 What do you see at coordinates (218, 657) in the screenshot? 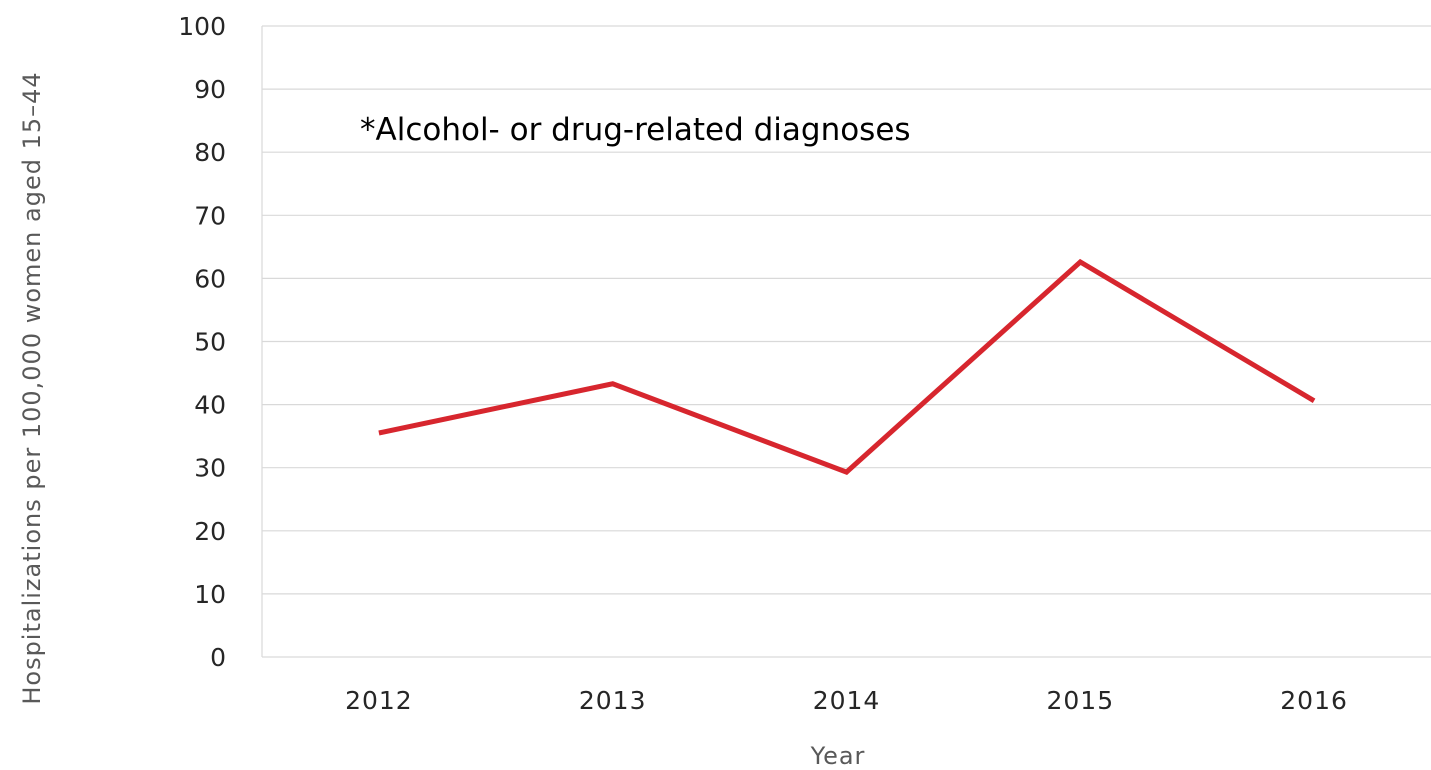
I see `y-tick-label: 0` at bounding box center [218, 657].